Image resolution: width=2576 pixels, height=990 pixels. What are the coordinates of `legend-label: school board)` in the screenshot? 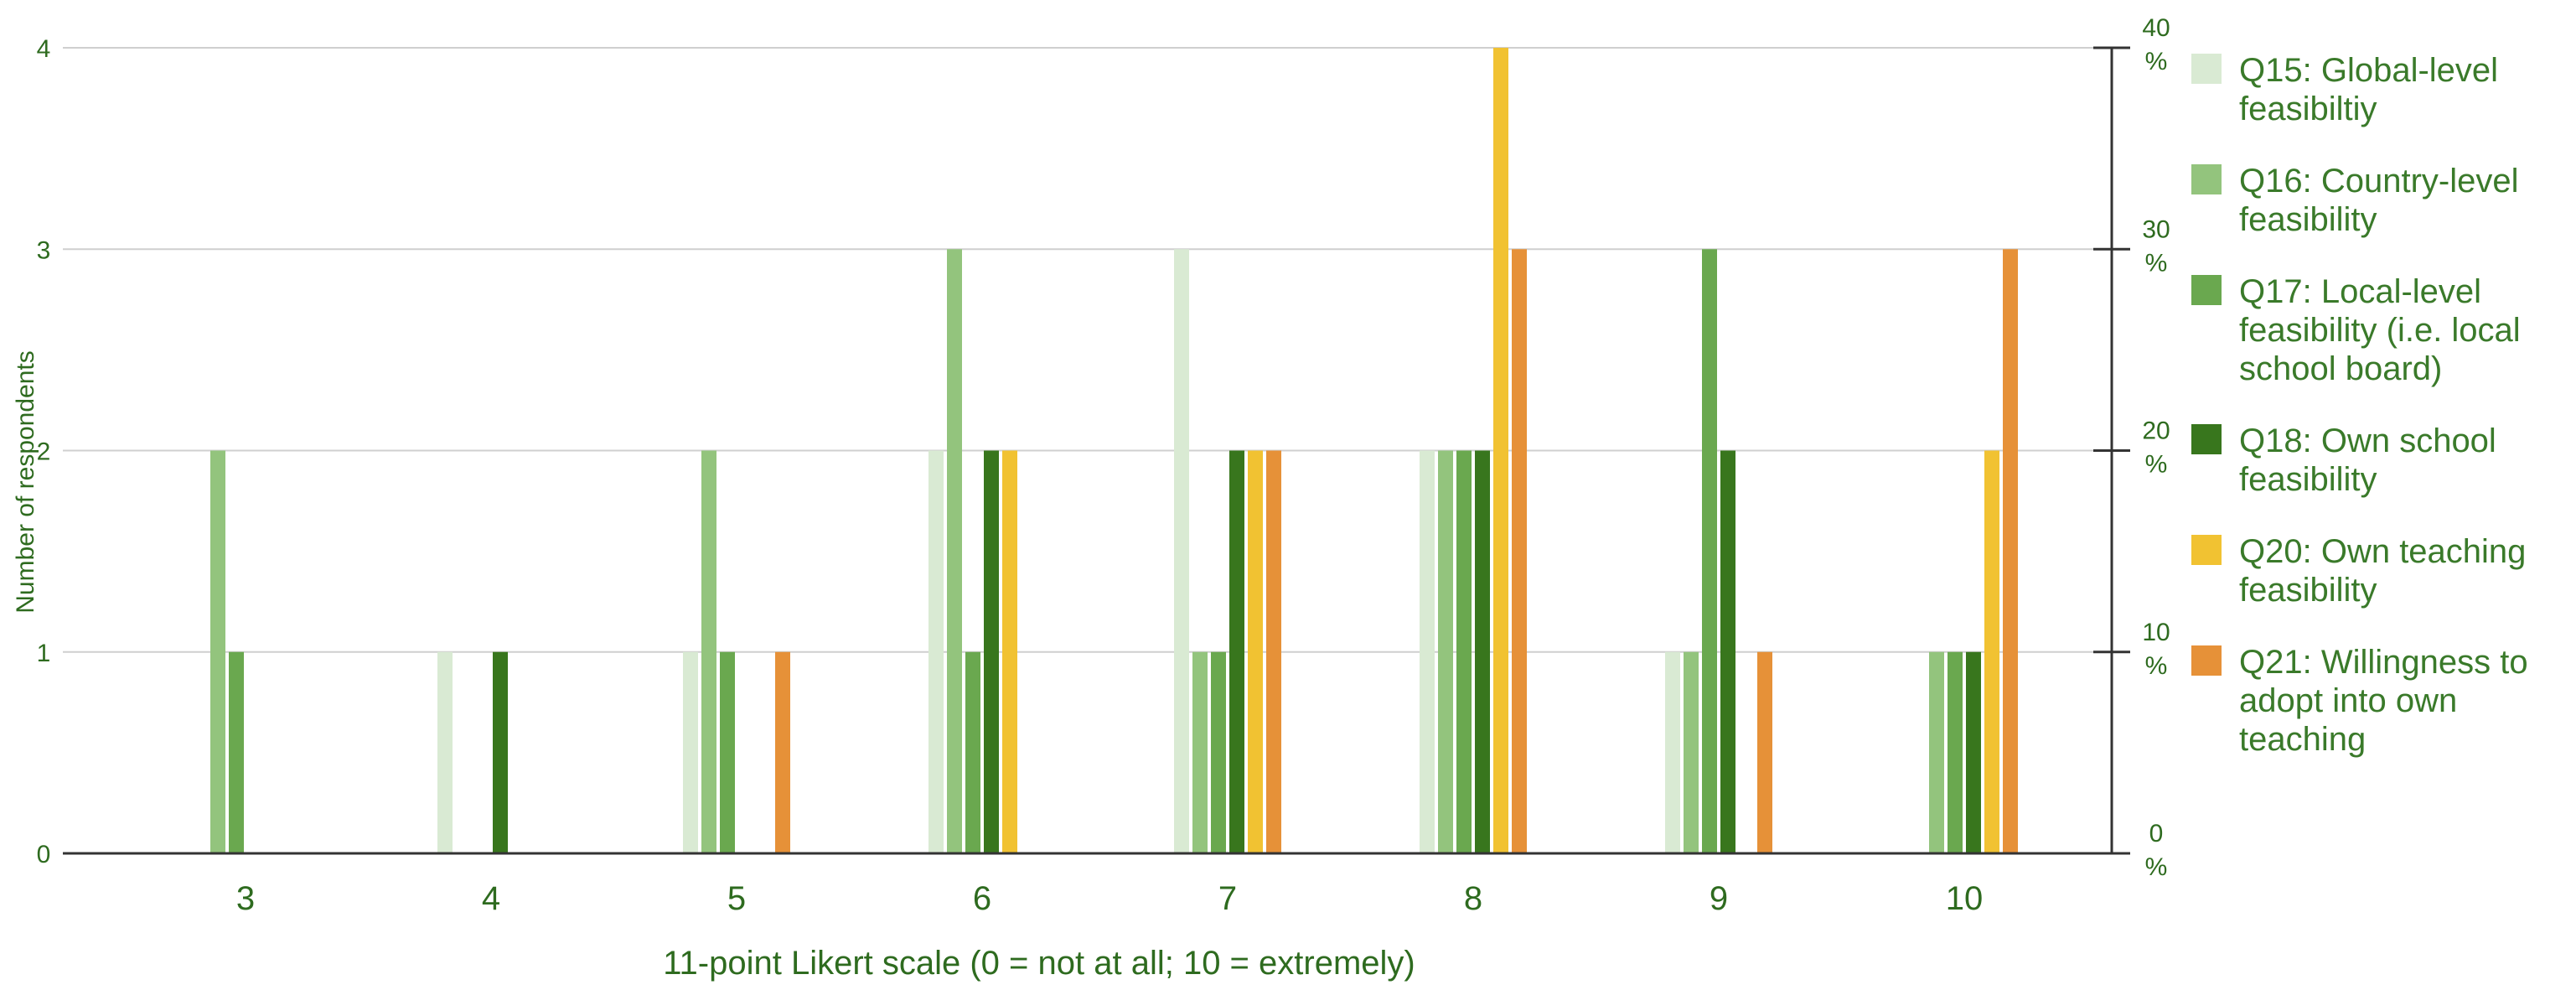 It's located at (2340, 368).